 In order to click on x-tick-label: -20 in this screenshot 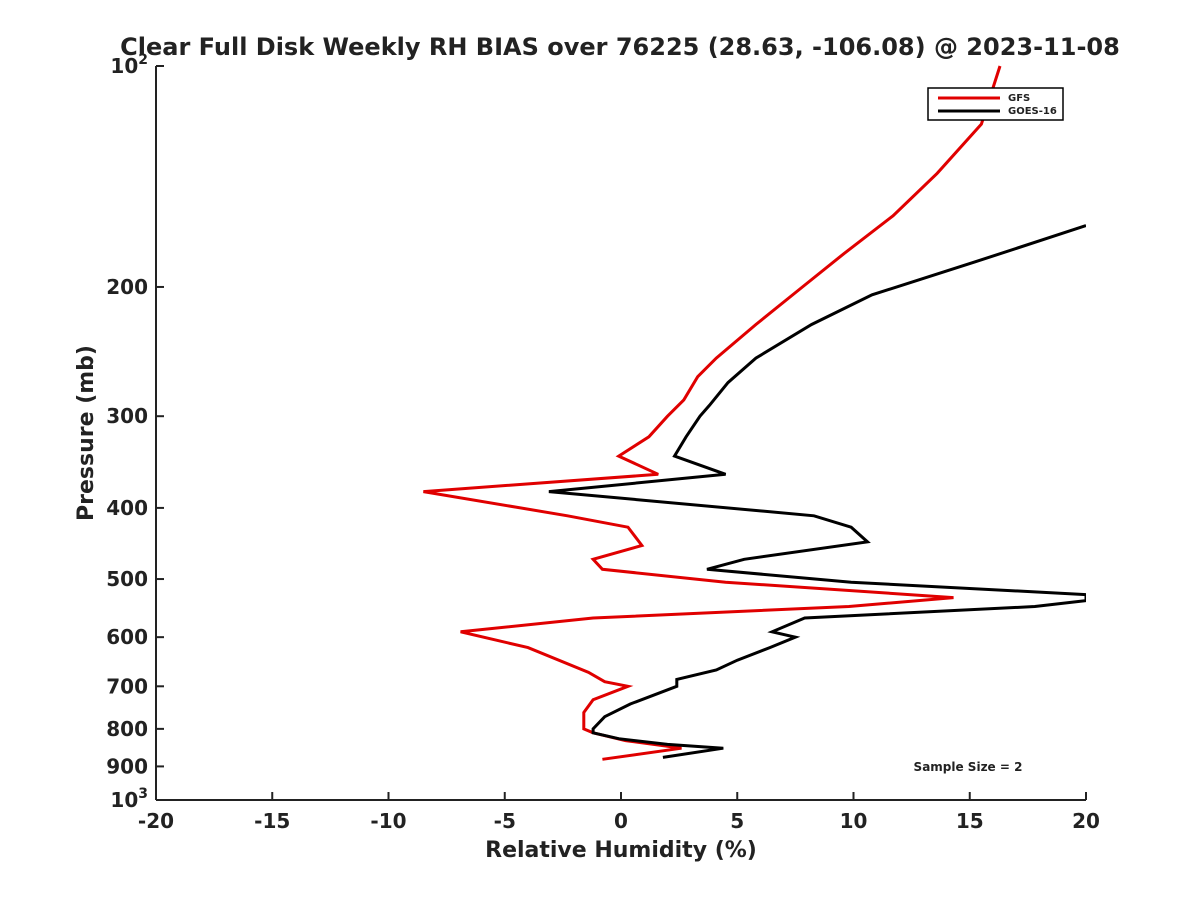, I will do `click(156, 821)`.